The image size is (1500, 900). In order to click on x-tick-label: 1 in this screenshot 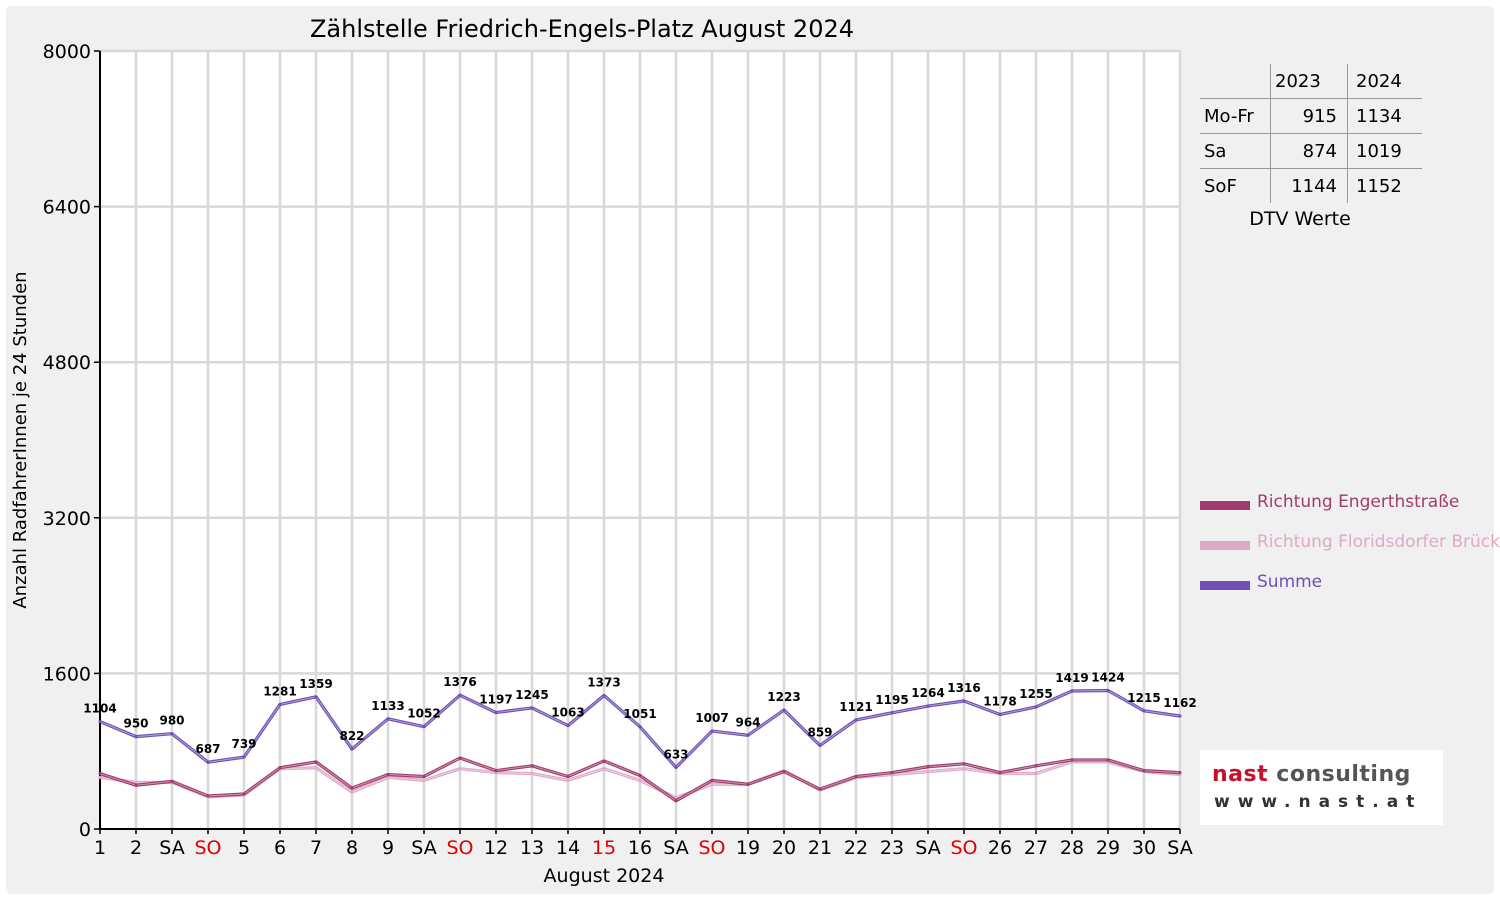, I will do `click(100, 848)`.